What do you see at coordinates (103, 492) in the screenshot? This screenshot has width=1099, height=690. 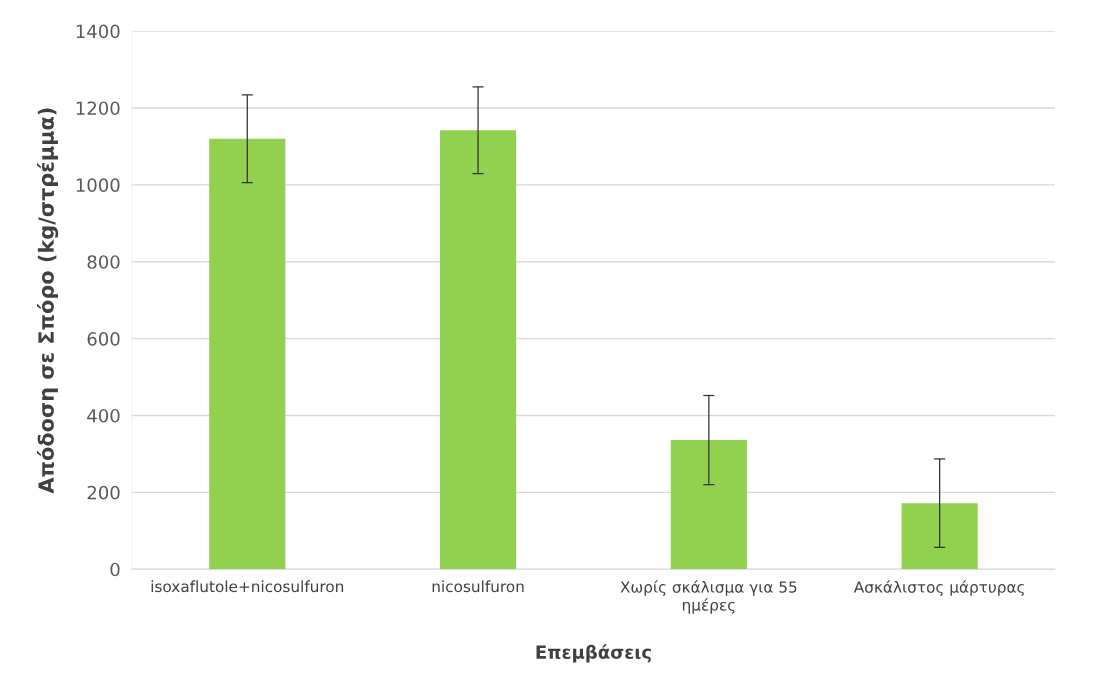 I see `y-tick-label: 200` at bounding box center [103, 492].